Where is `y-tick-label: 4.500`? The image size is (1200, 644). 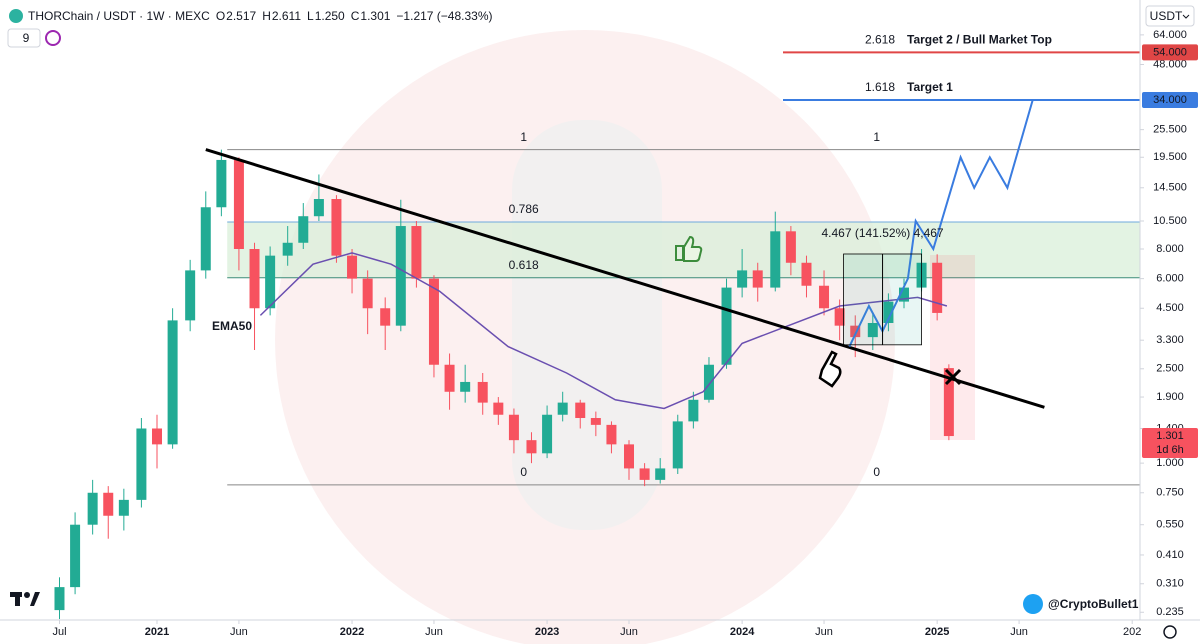
y-tick-label: 4.500 is located at coordinates (1170, 308).